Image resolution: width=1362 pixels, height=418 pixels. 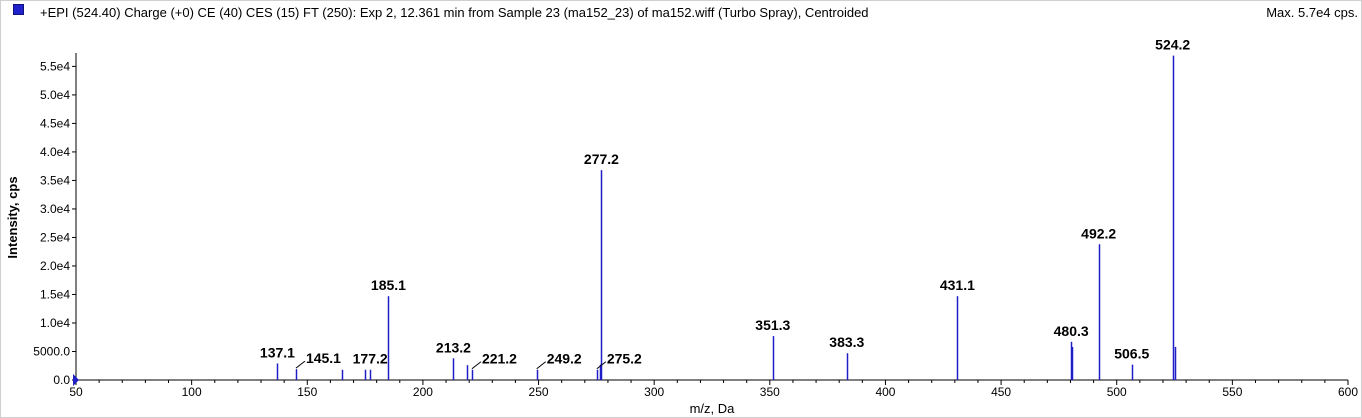 What do you see at coordinates (55, 152) in the screenshot?
I see `y-tick-label: 4.0e4` at bounding box center [55, 152].